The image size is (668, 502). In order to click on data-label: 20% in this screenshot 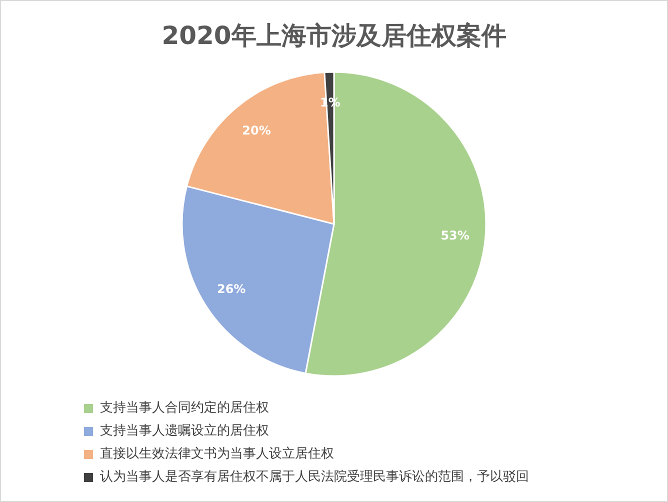, I will do `click(256, 130)`.